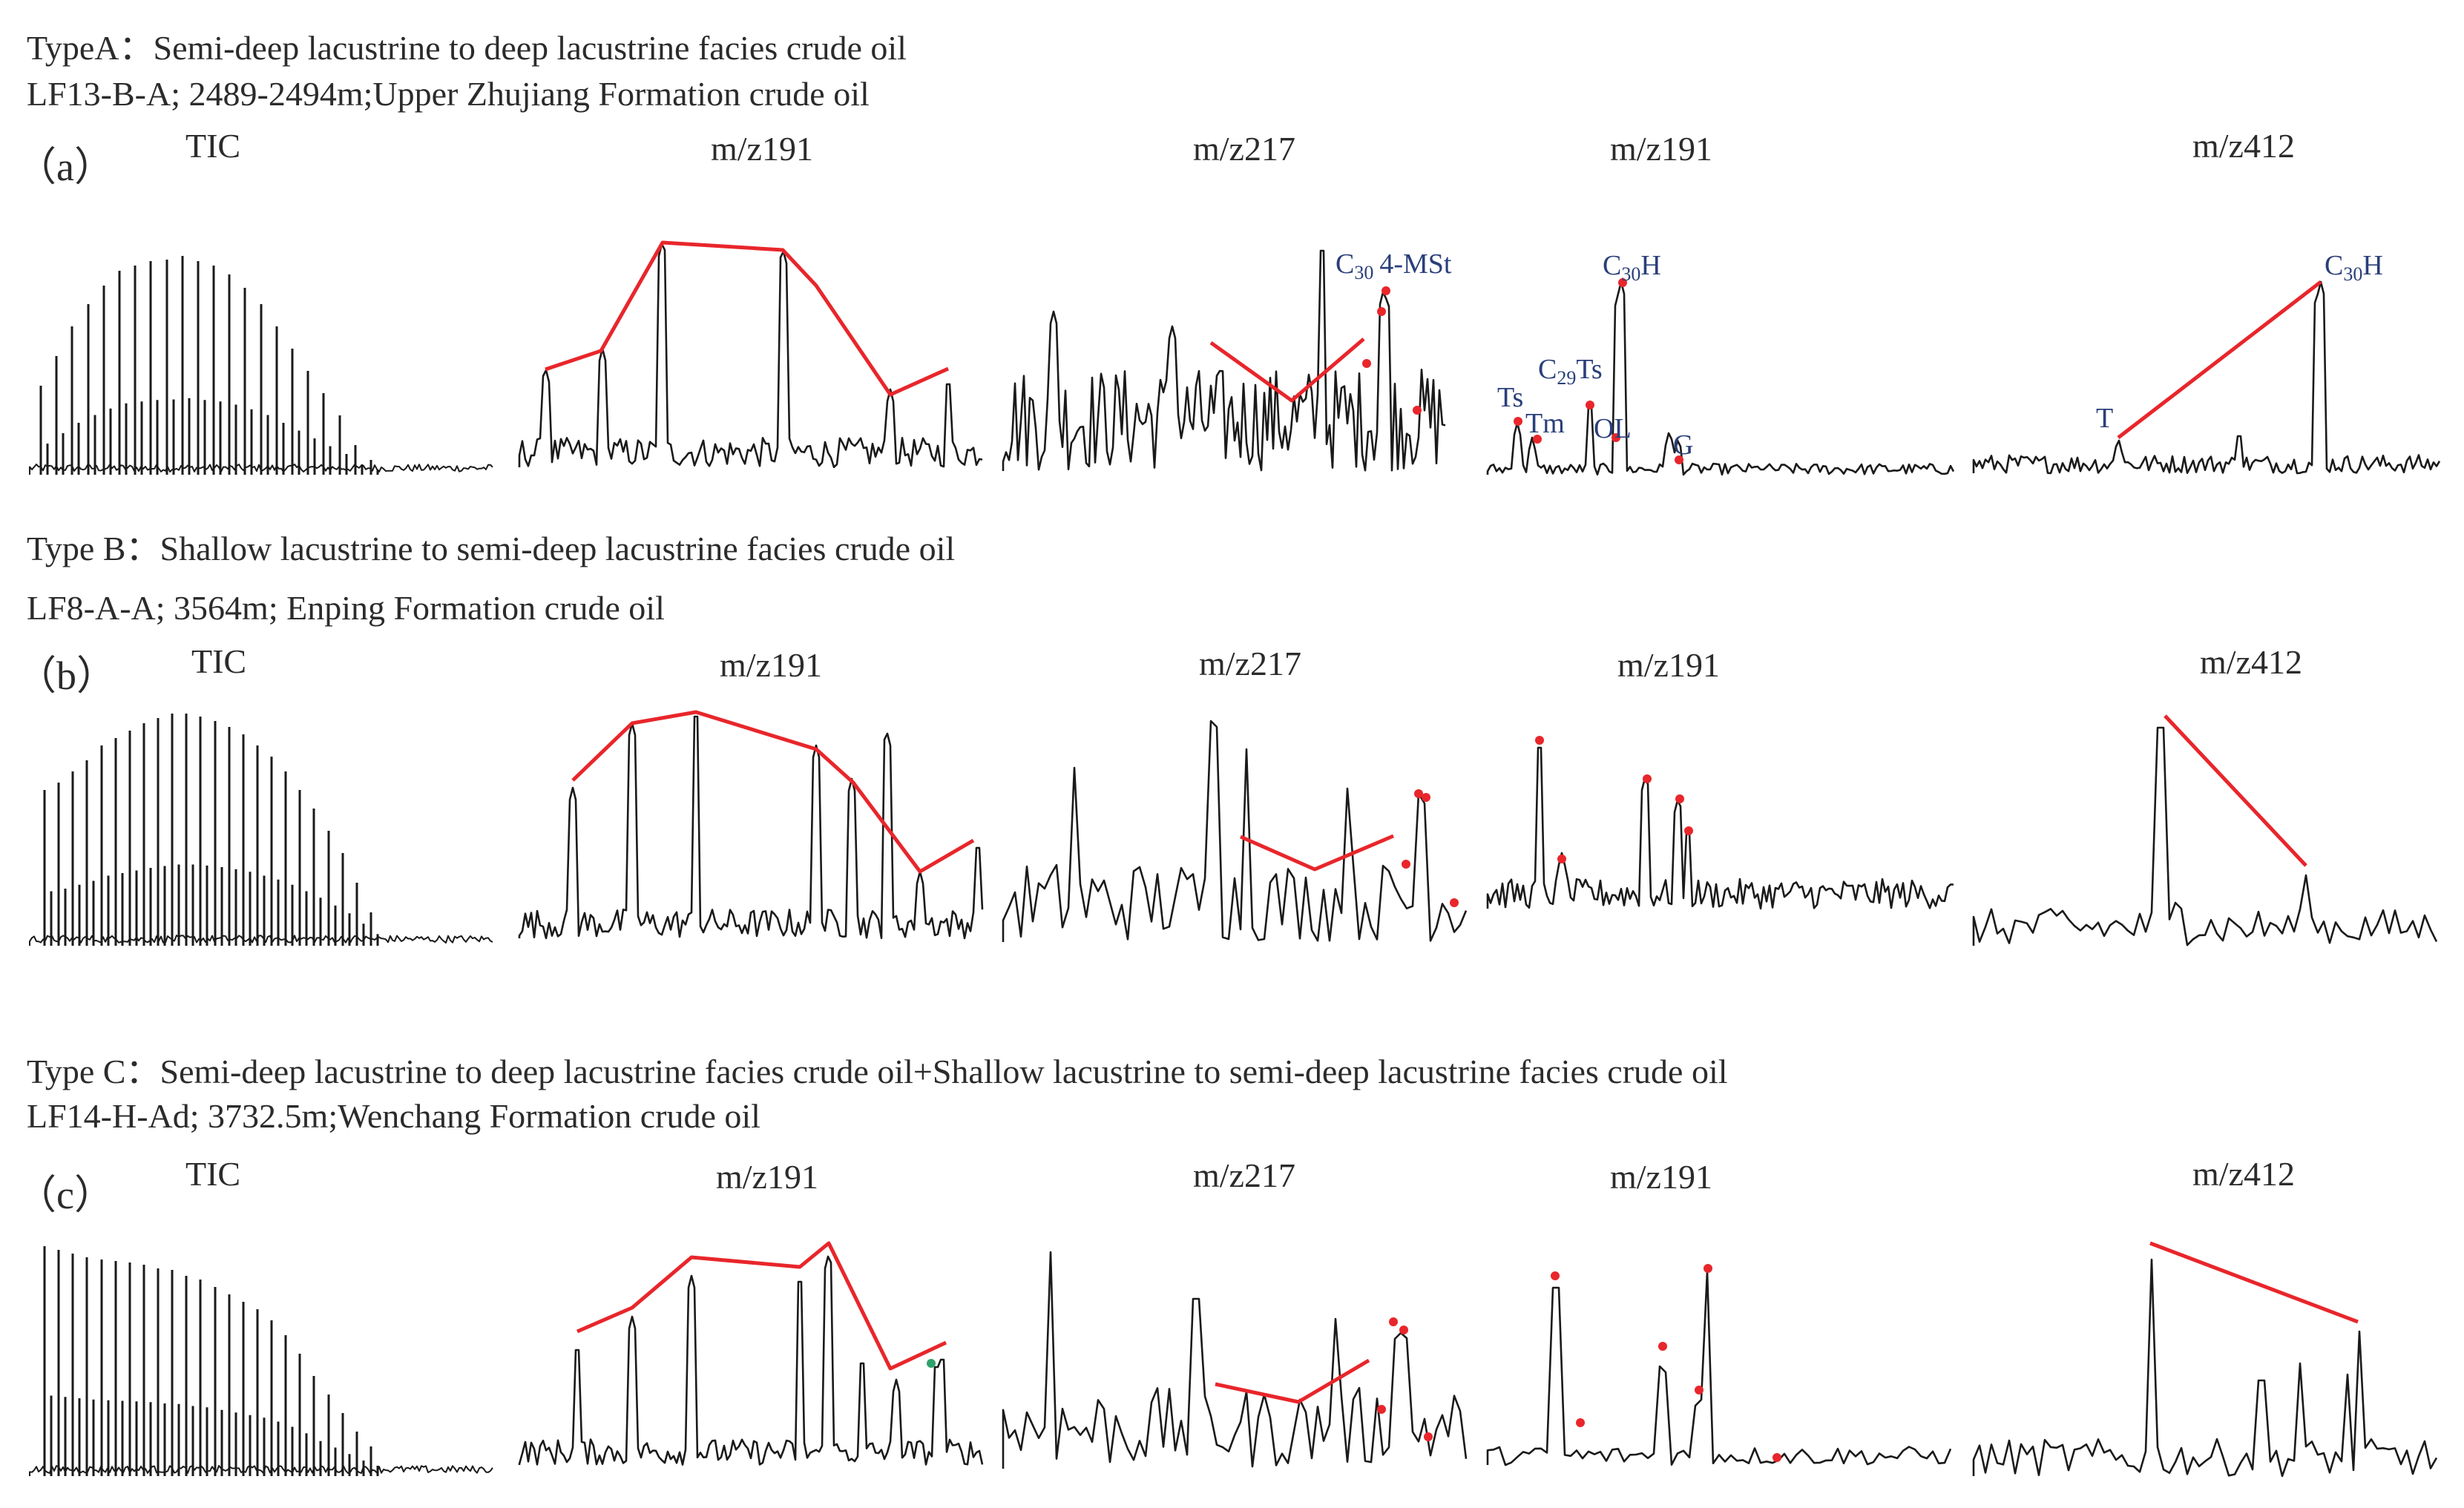  Describe the element at coordinates (211, 1361) in the screenshot. I see `row-c-tic-peaks` at that location.